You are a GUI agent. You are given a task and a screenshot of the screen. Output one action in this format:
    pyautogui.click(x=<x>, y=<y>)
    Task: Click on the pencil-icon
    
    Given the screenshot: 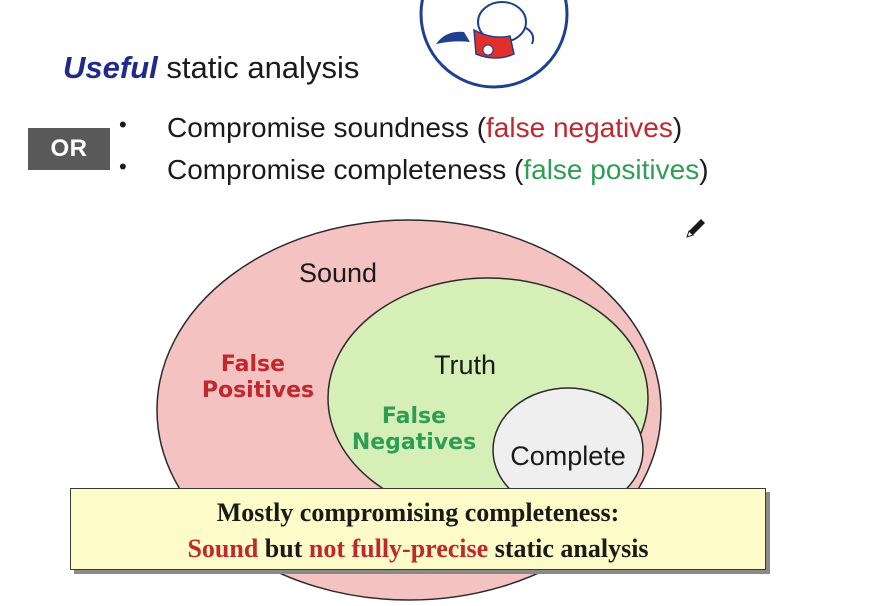 What is the action you would take?
    pyautogui.click(x=696, y=228)
    